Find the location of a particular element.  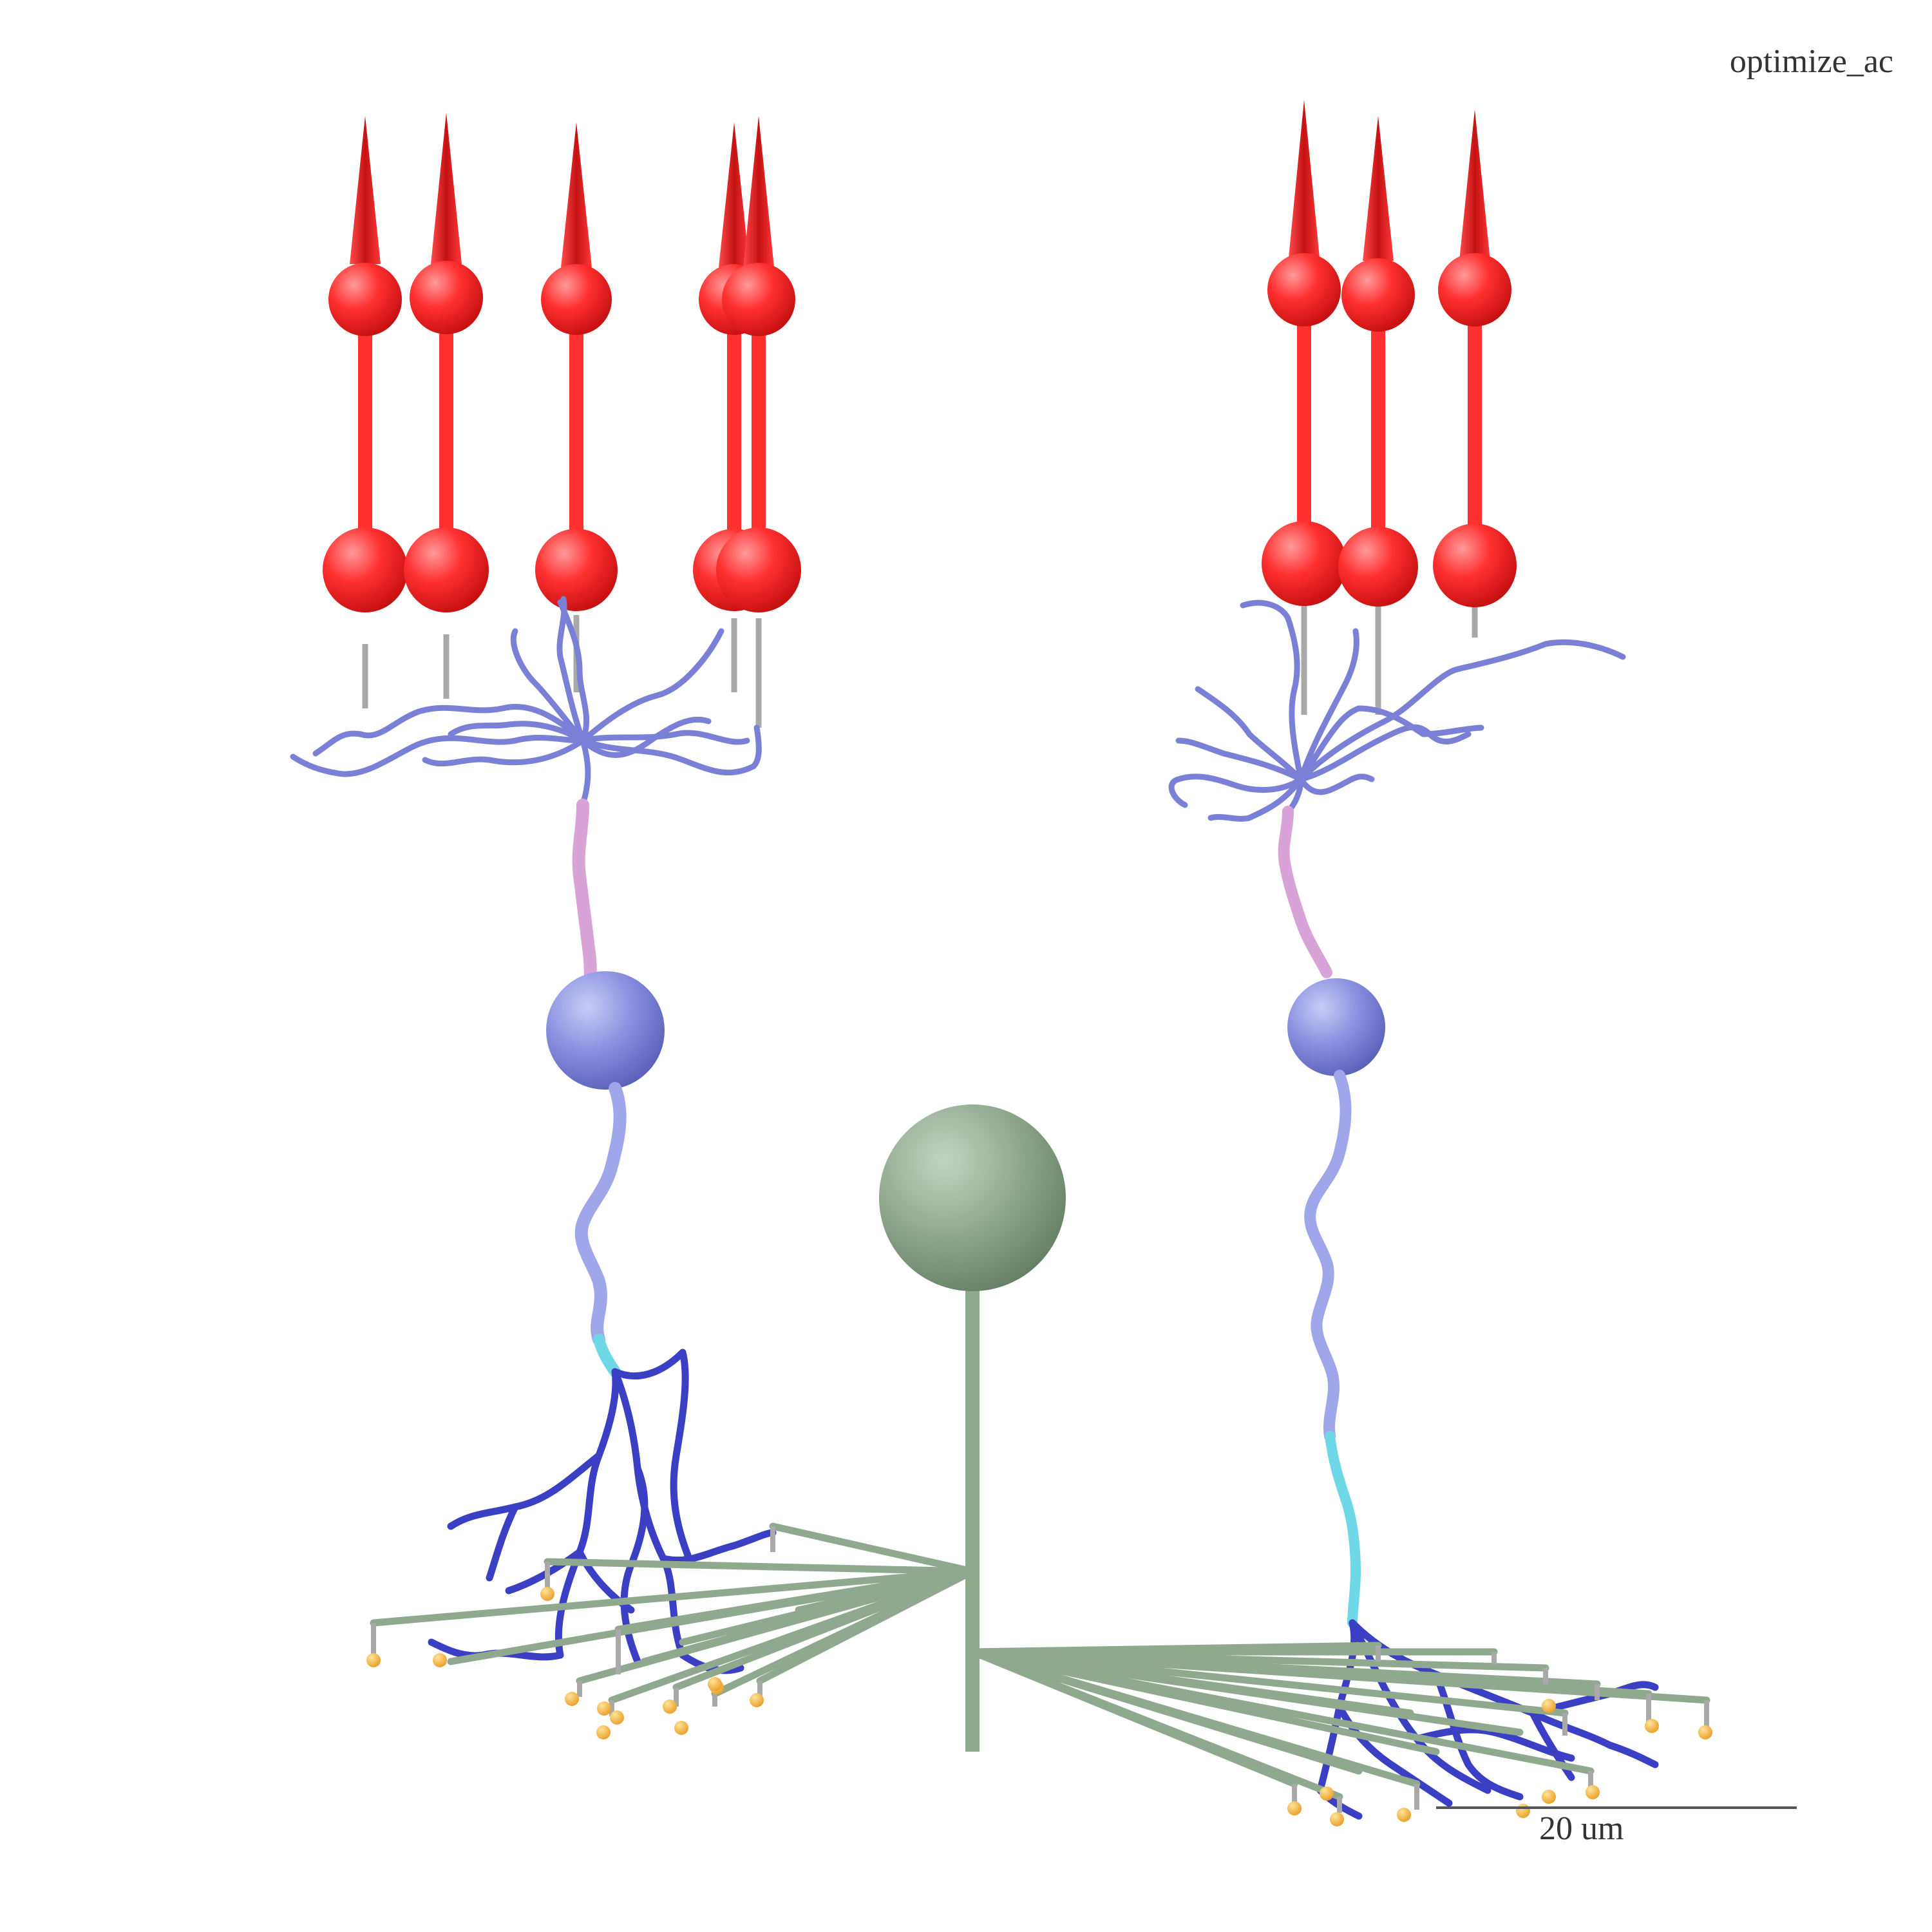

axon-terminal-left is located at coordinates (603, 1512).